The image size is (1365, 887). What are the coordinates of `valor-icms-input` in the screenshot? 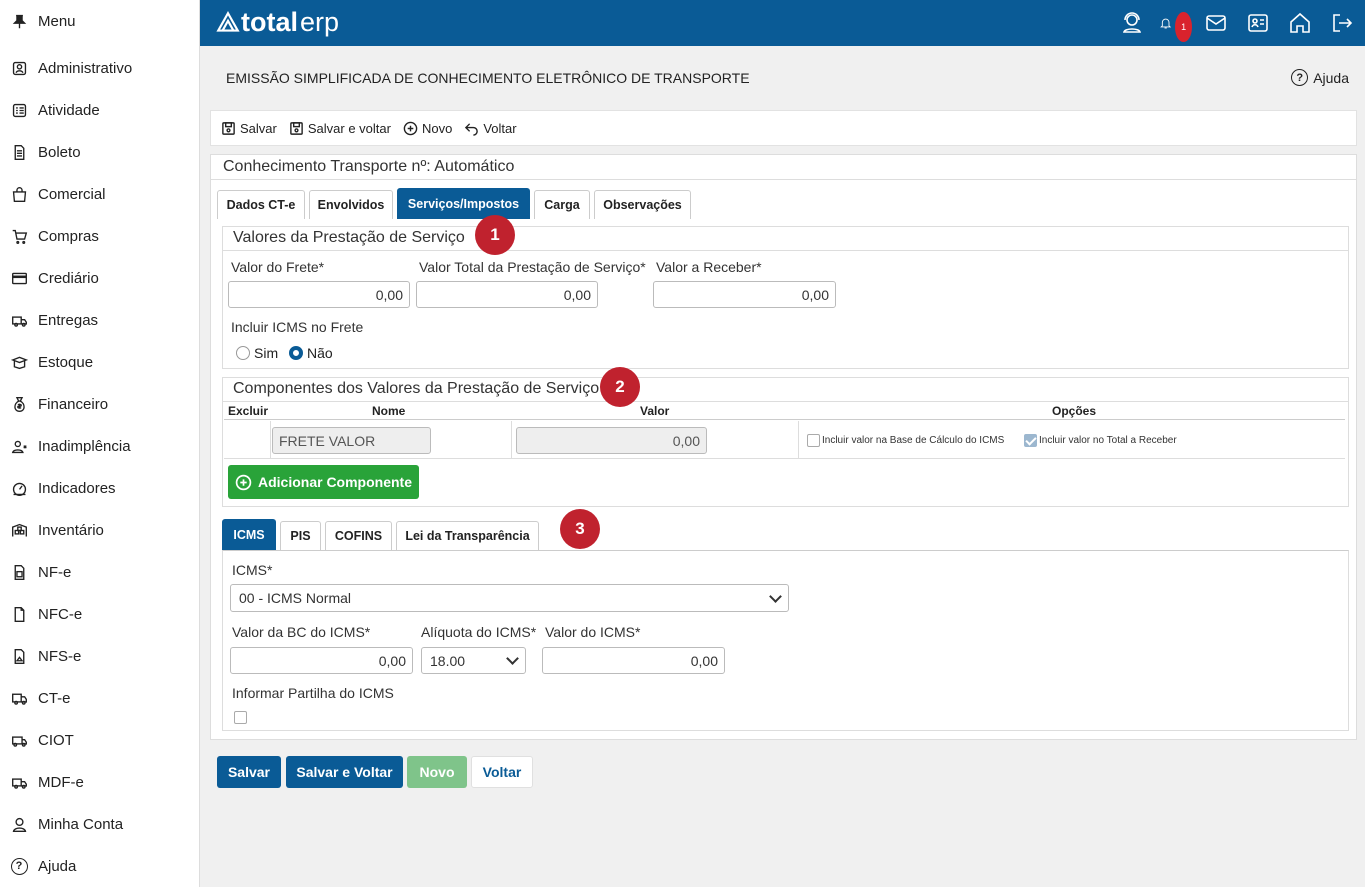 It's located at (633, 660).